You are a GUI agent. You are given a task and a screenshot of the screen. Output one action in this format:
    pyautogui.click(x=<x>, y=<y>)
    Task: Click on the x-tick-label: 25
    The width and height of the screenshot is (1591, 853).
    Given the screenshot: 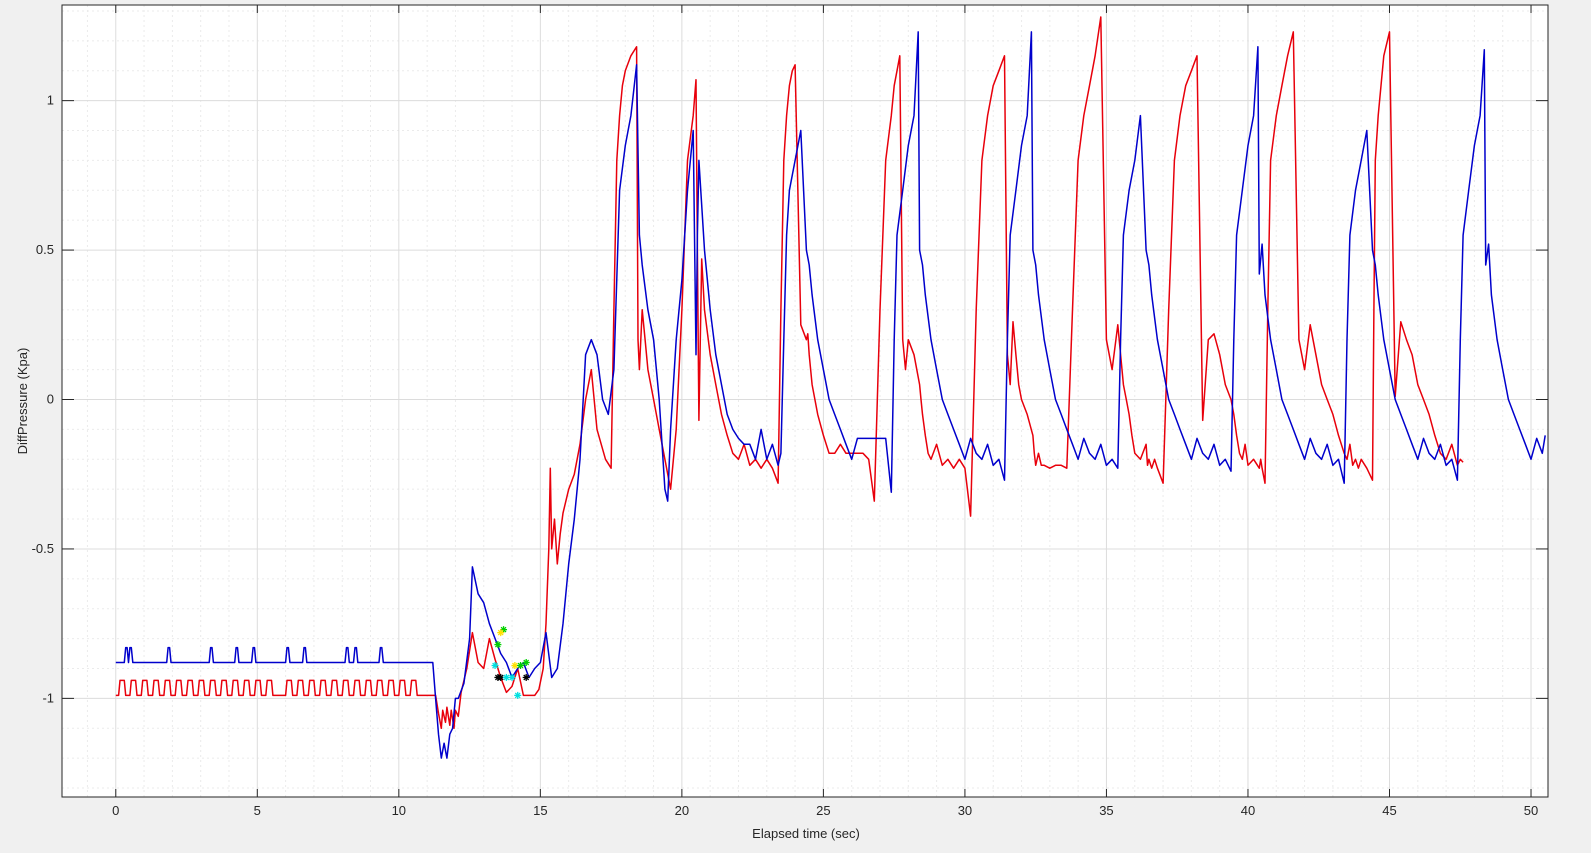 What is the action you would take?
    pyautogui.click(x=823, y=810)
    